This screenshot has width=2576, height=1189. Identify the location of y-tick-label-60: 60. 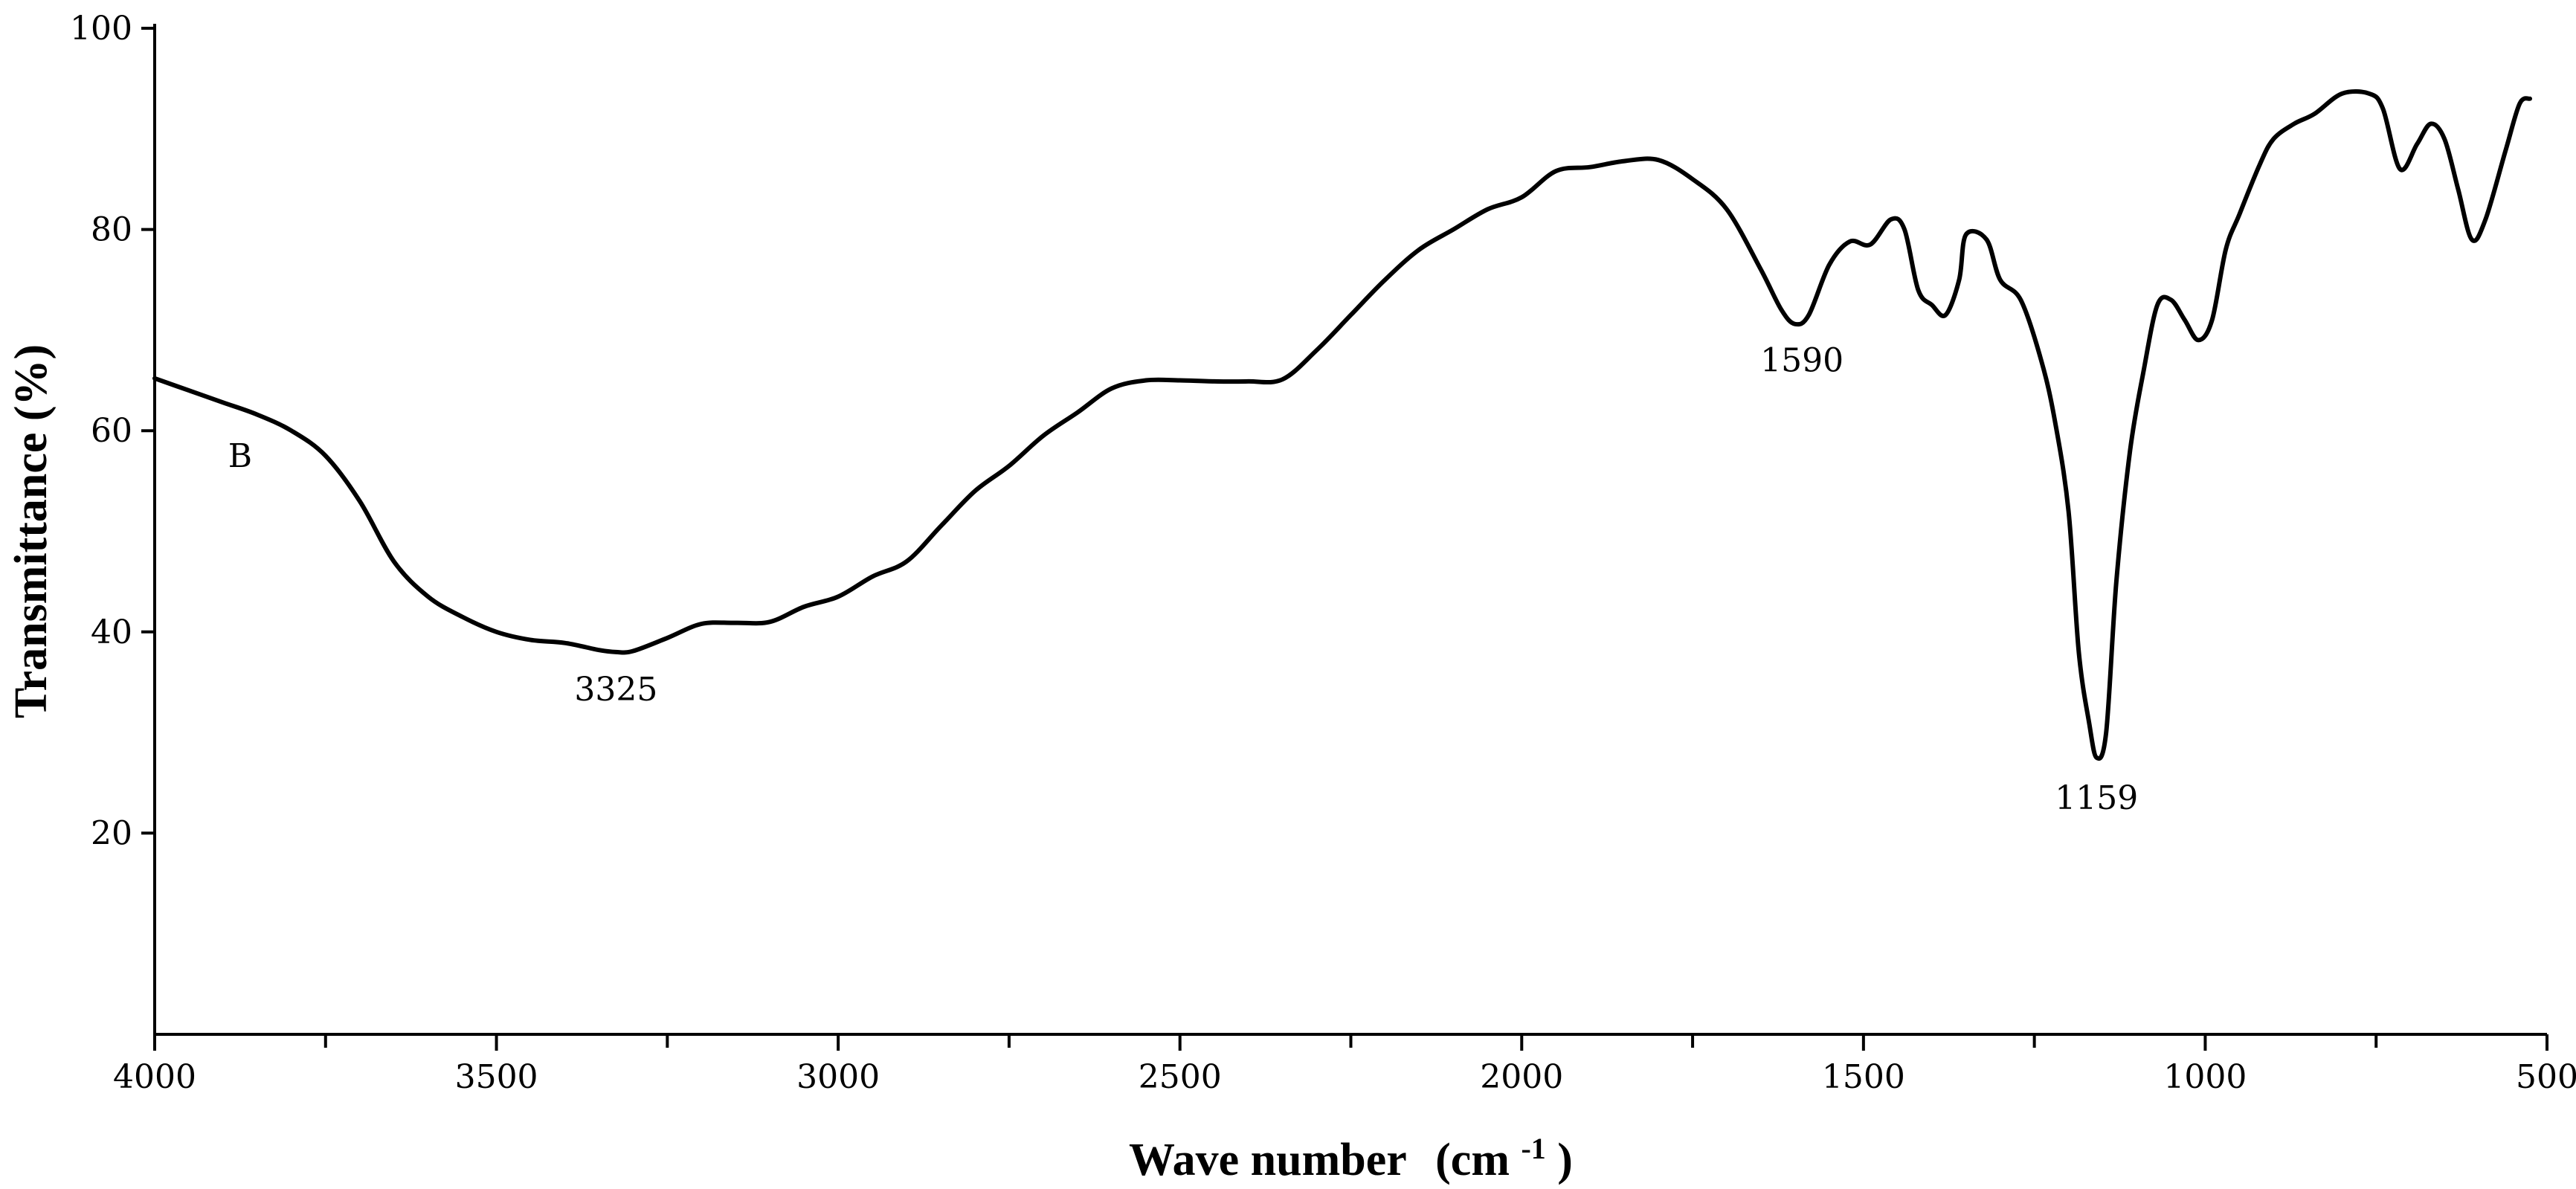
(111, 431).